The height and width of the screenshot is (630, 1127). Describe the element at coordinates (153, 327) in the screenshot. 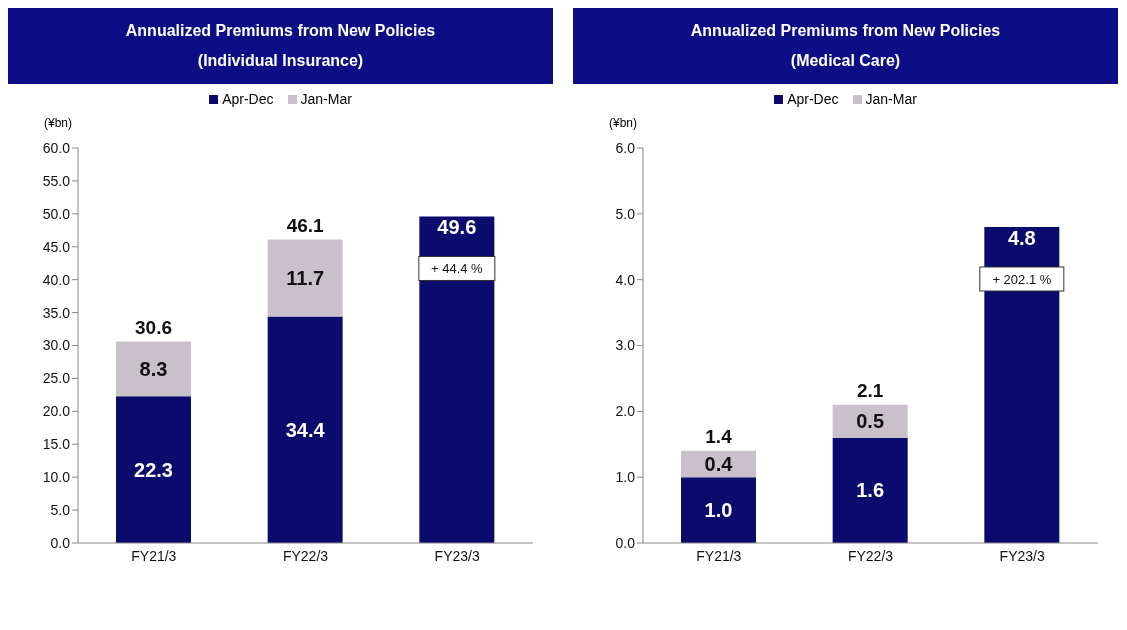

I see `total-label: 30.6` at that location.